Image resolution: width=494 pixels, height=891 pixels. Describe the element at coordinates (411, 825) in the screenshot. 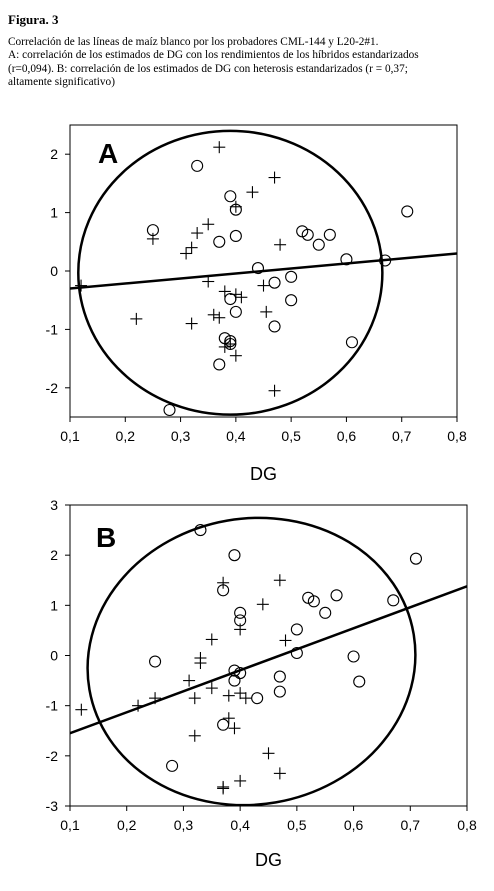

I see `x-tick-label: 0,7` at that location.